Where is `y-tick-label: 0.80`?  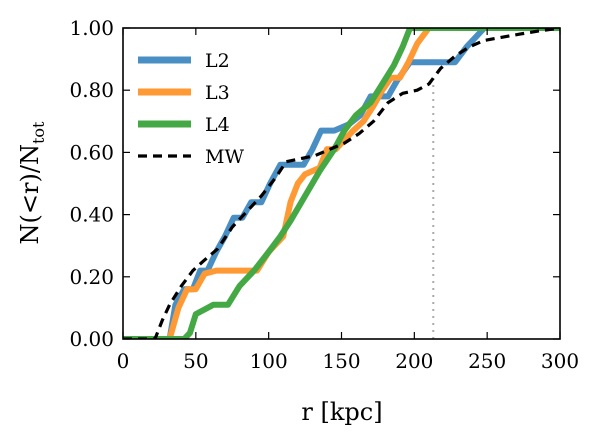 y-tick-label: 0.80 is located at coordinates (91, 90).